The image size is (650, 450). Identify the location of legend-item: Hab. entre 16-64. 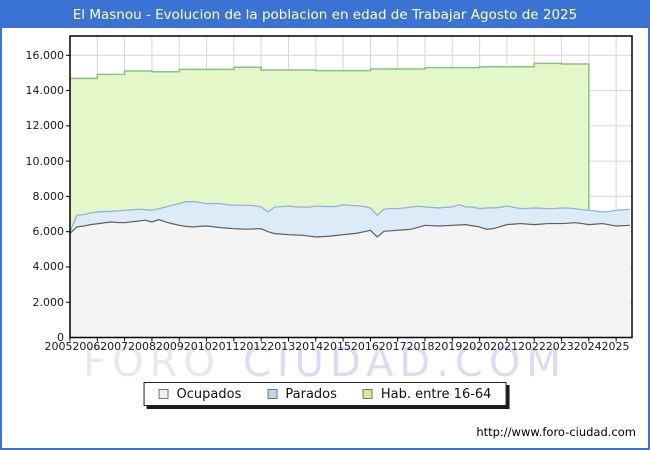
(427, 394).